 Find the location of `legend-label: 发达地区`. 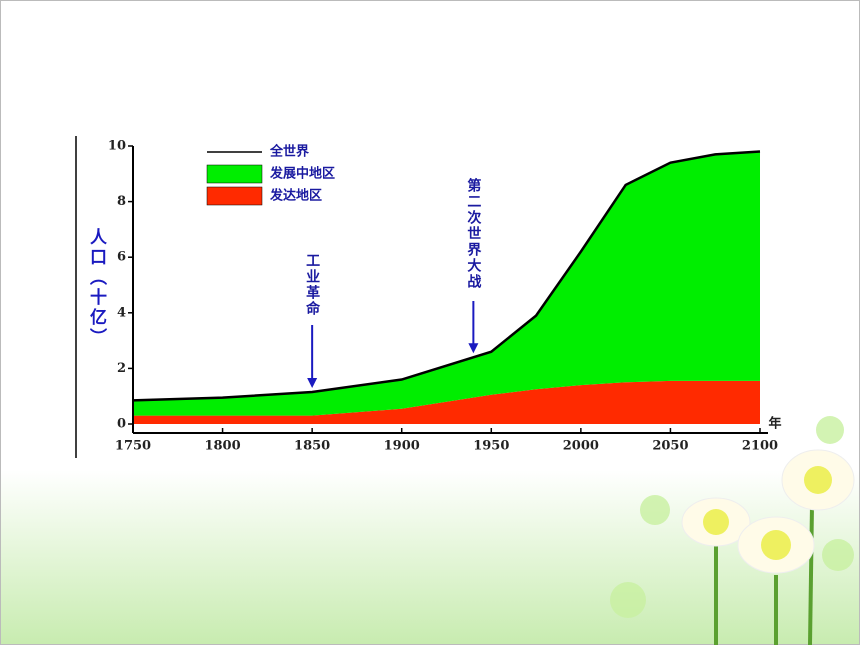

legend-label: 发达地区 is located at coordinates (295, 196).